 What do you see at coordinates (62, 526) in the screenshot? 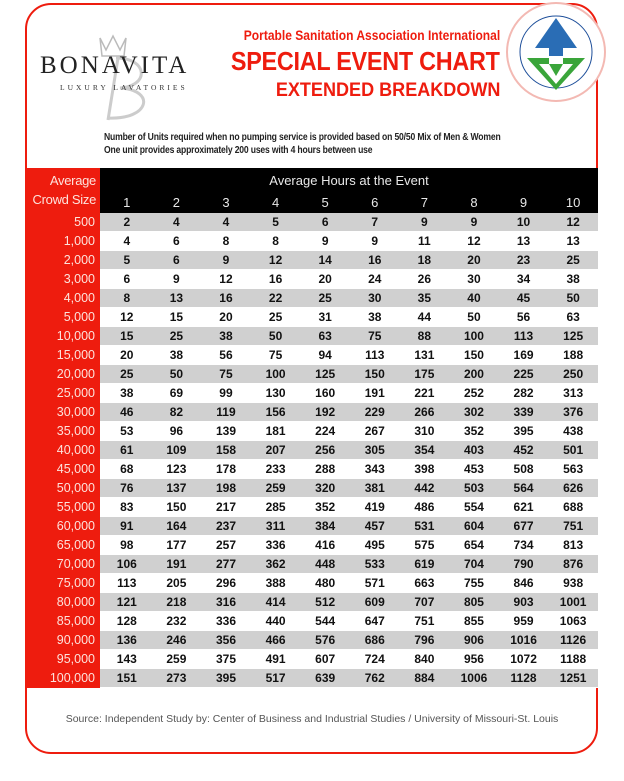
I see `crowd-size-cell: 60,000` at bounding box center [62, 526].